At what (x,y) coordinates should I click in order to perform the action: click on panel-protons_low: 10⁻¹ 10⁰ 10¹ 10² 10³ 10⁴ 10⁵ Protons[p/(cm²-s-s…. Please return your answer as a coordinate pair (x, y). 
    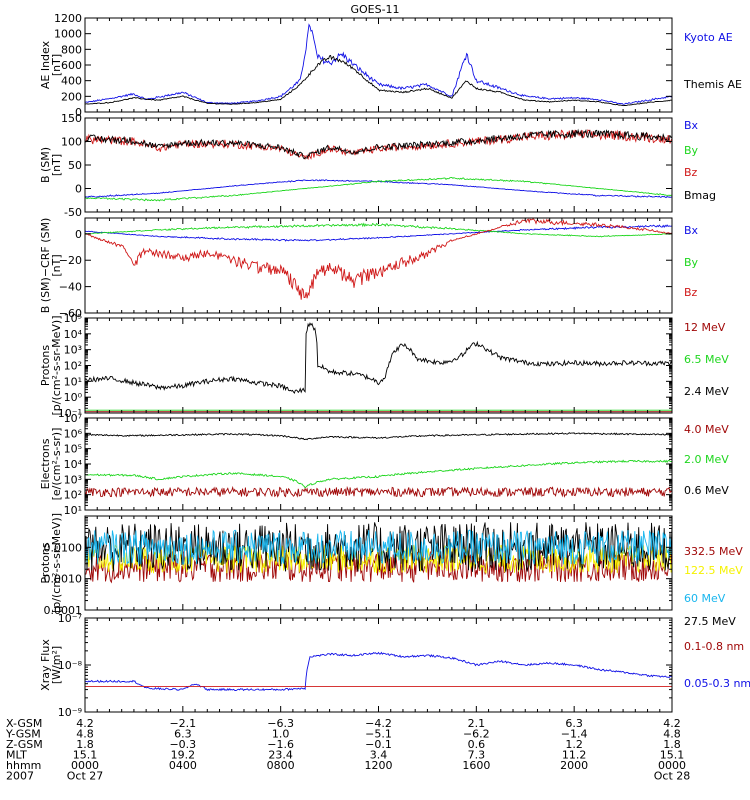
    Looking at the image, I should click on (384, 366).